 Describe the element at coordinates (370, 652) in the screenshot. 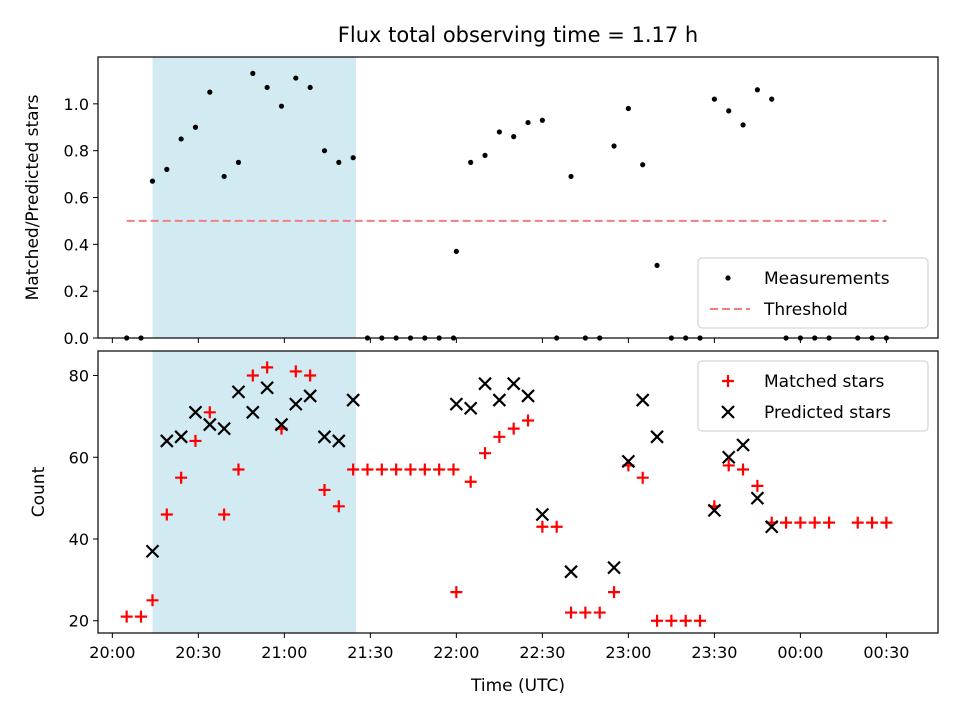

I see `x-tick-label: 21:30` at that location.